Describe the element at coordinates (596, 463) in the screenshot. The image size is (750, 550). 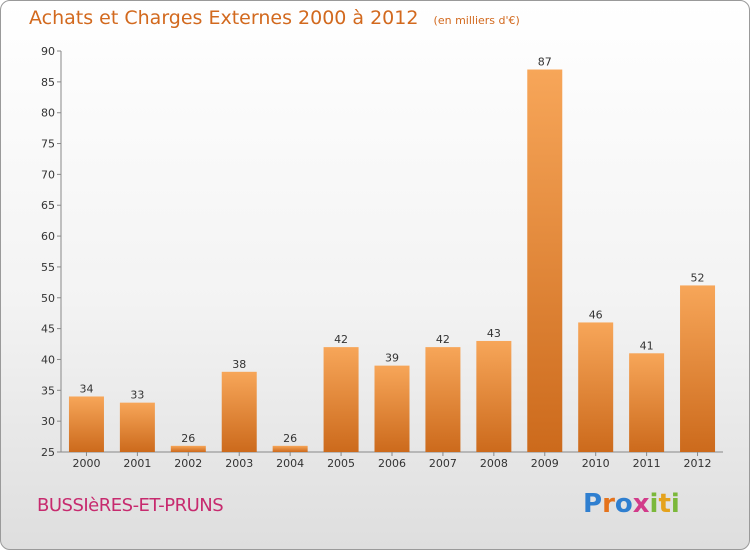
I see `x-tick-label: 2010` at that location.